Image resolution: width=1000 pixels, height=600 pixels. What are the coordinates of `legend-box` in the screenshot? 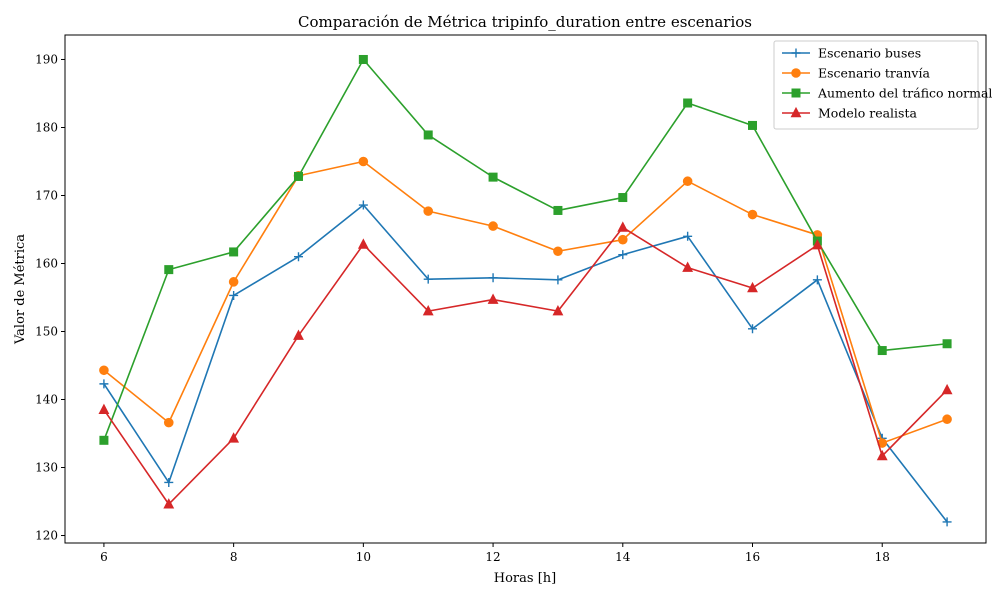 It's located at (876, 85).